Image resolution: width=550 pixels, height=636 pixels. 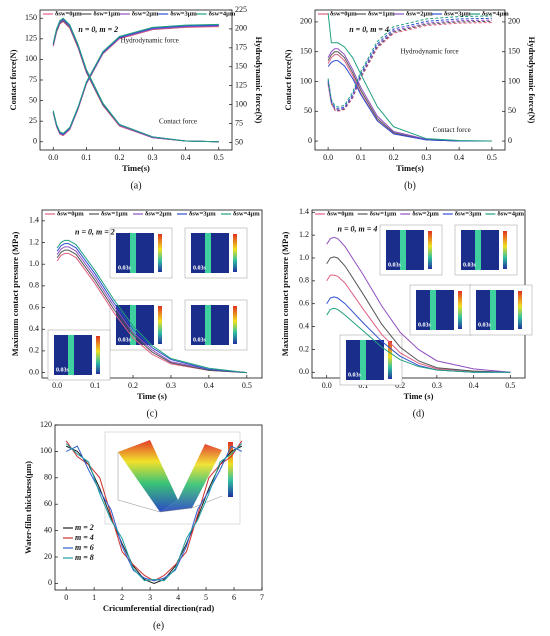 What do you see at coordinates (241, 28) in the screenshot?
I see `y2-tick-label: 200` at bounding box center [241, 28].